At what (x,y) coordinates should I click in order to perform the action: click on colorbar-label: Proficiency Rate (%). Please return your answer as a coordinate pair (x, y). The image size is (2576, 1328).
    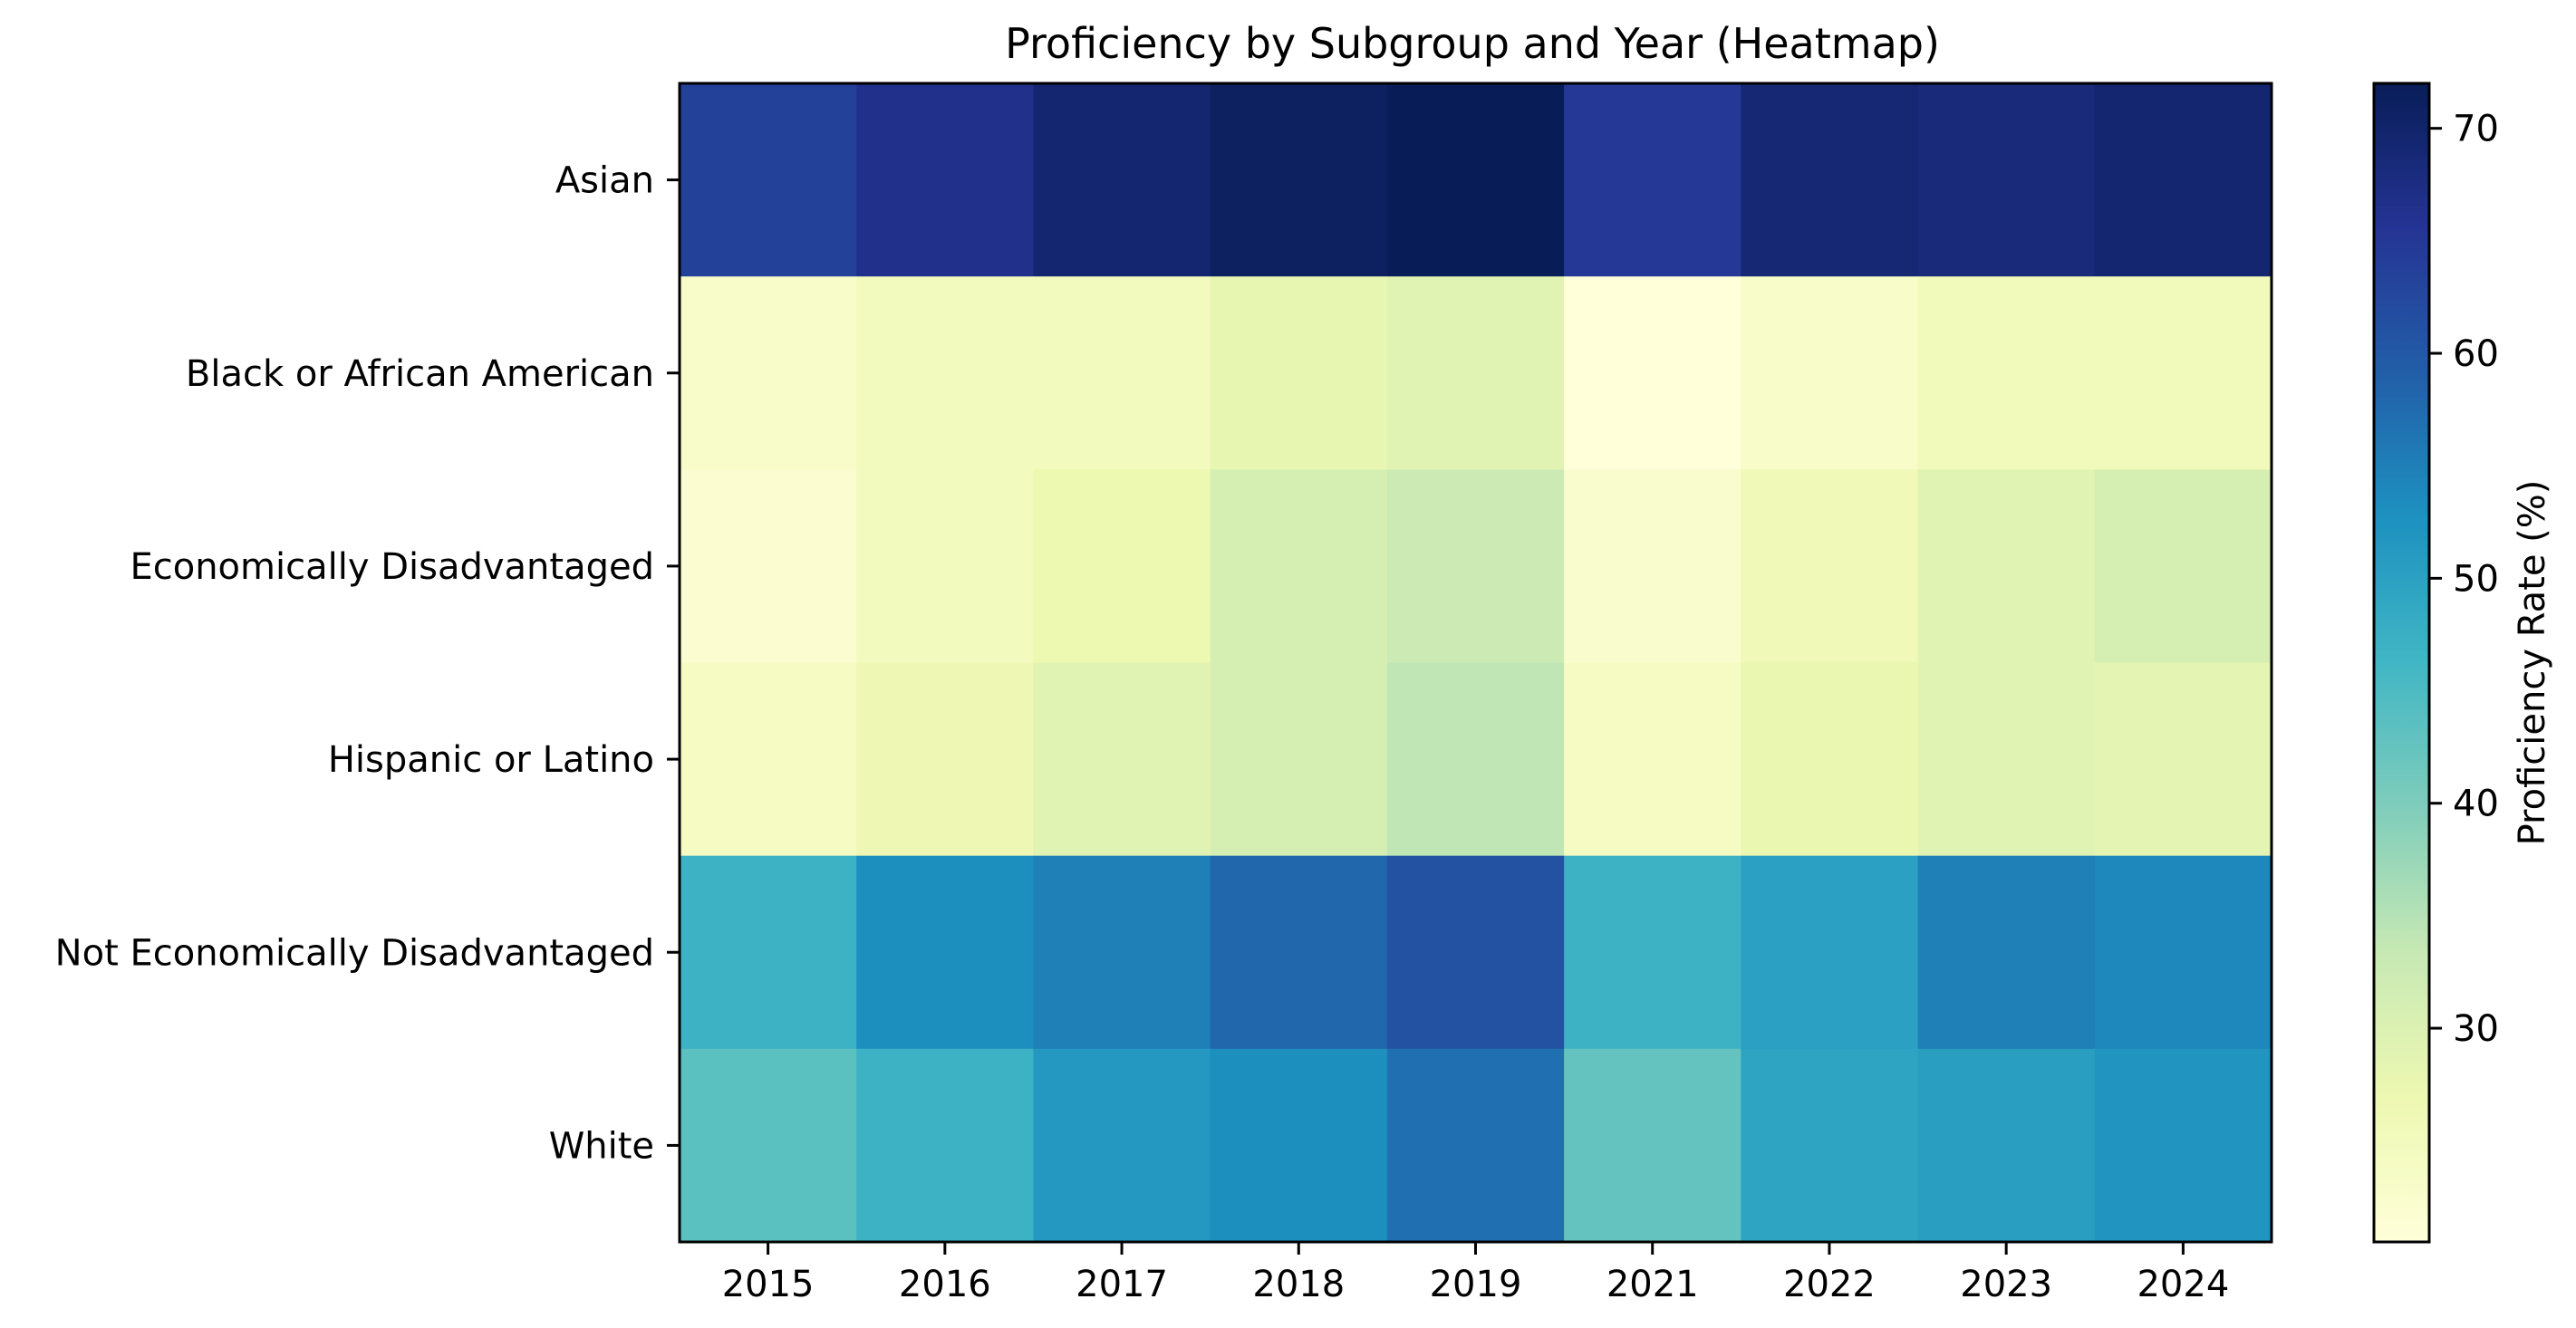
    Looking at the image, I should click on (2532, 663).